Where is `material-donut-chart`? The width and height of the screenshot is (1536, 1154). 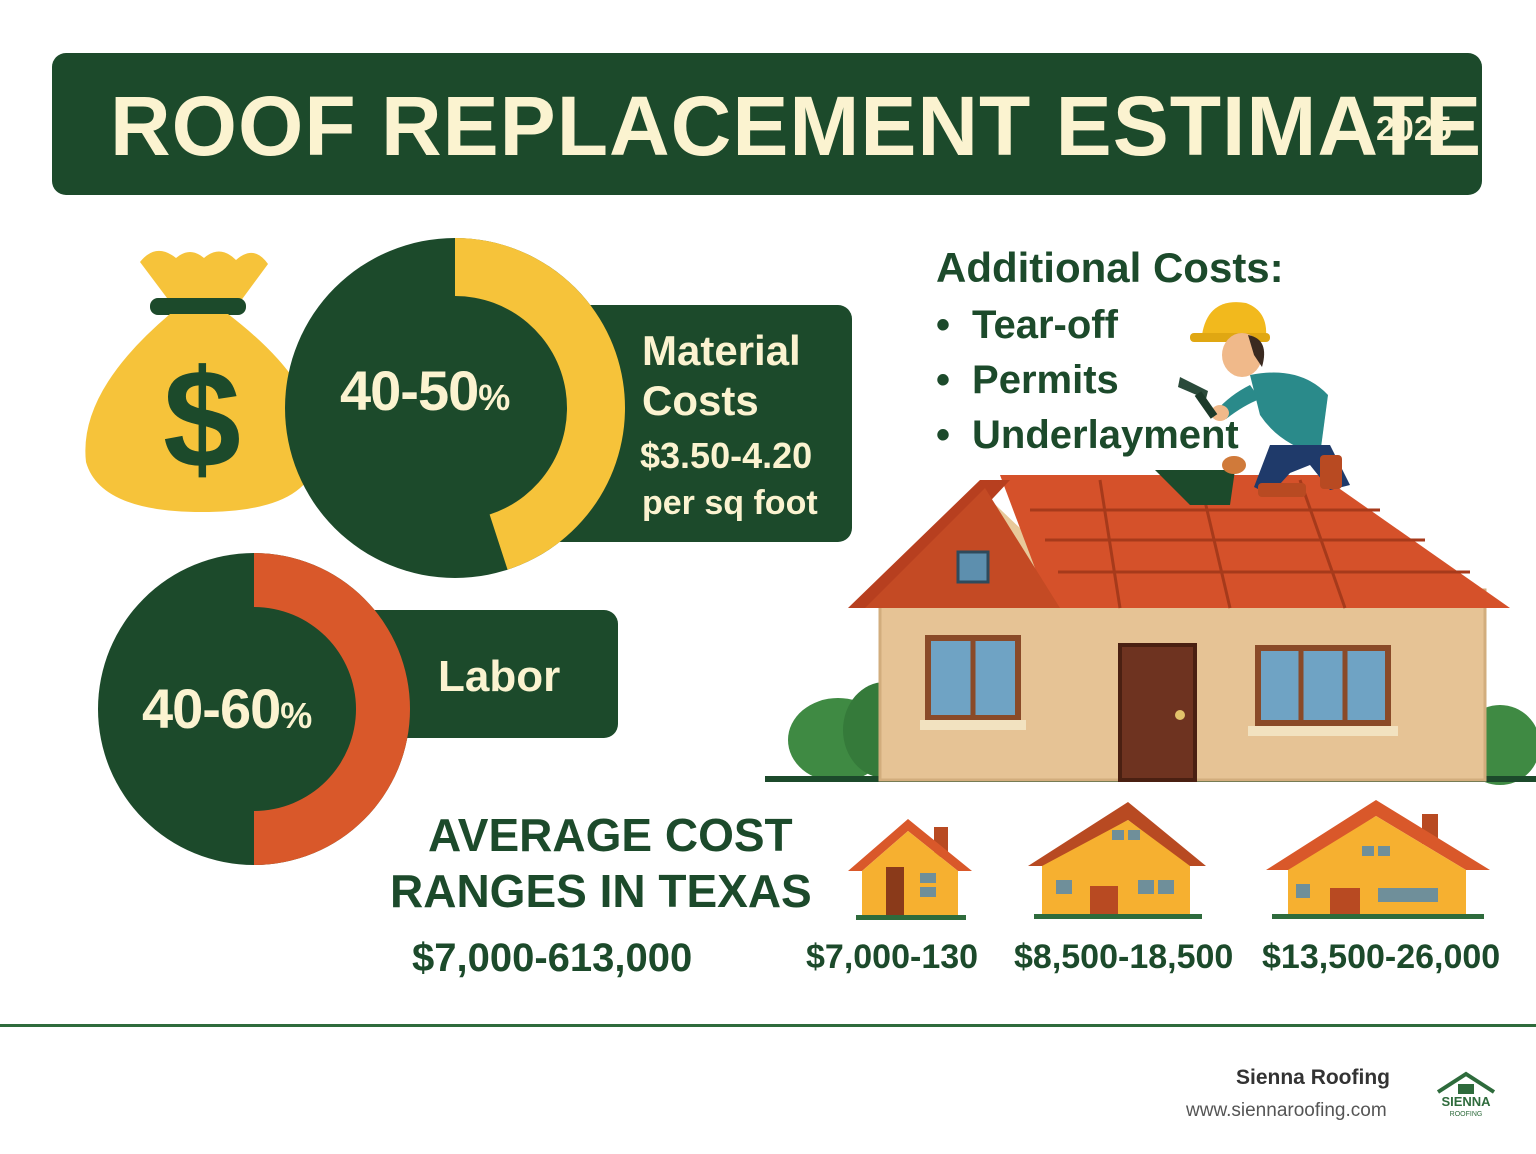 material-donut-chart is located at coordinates (455, 408).